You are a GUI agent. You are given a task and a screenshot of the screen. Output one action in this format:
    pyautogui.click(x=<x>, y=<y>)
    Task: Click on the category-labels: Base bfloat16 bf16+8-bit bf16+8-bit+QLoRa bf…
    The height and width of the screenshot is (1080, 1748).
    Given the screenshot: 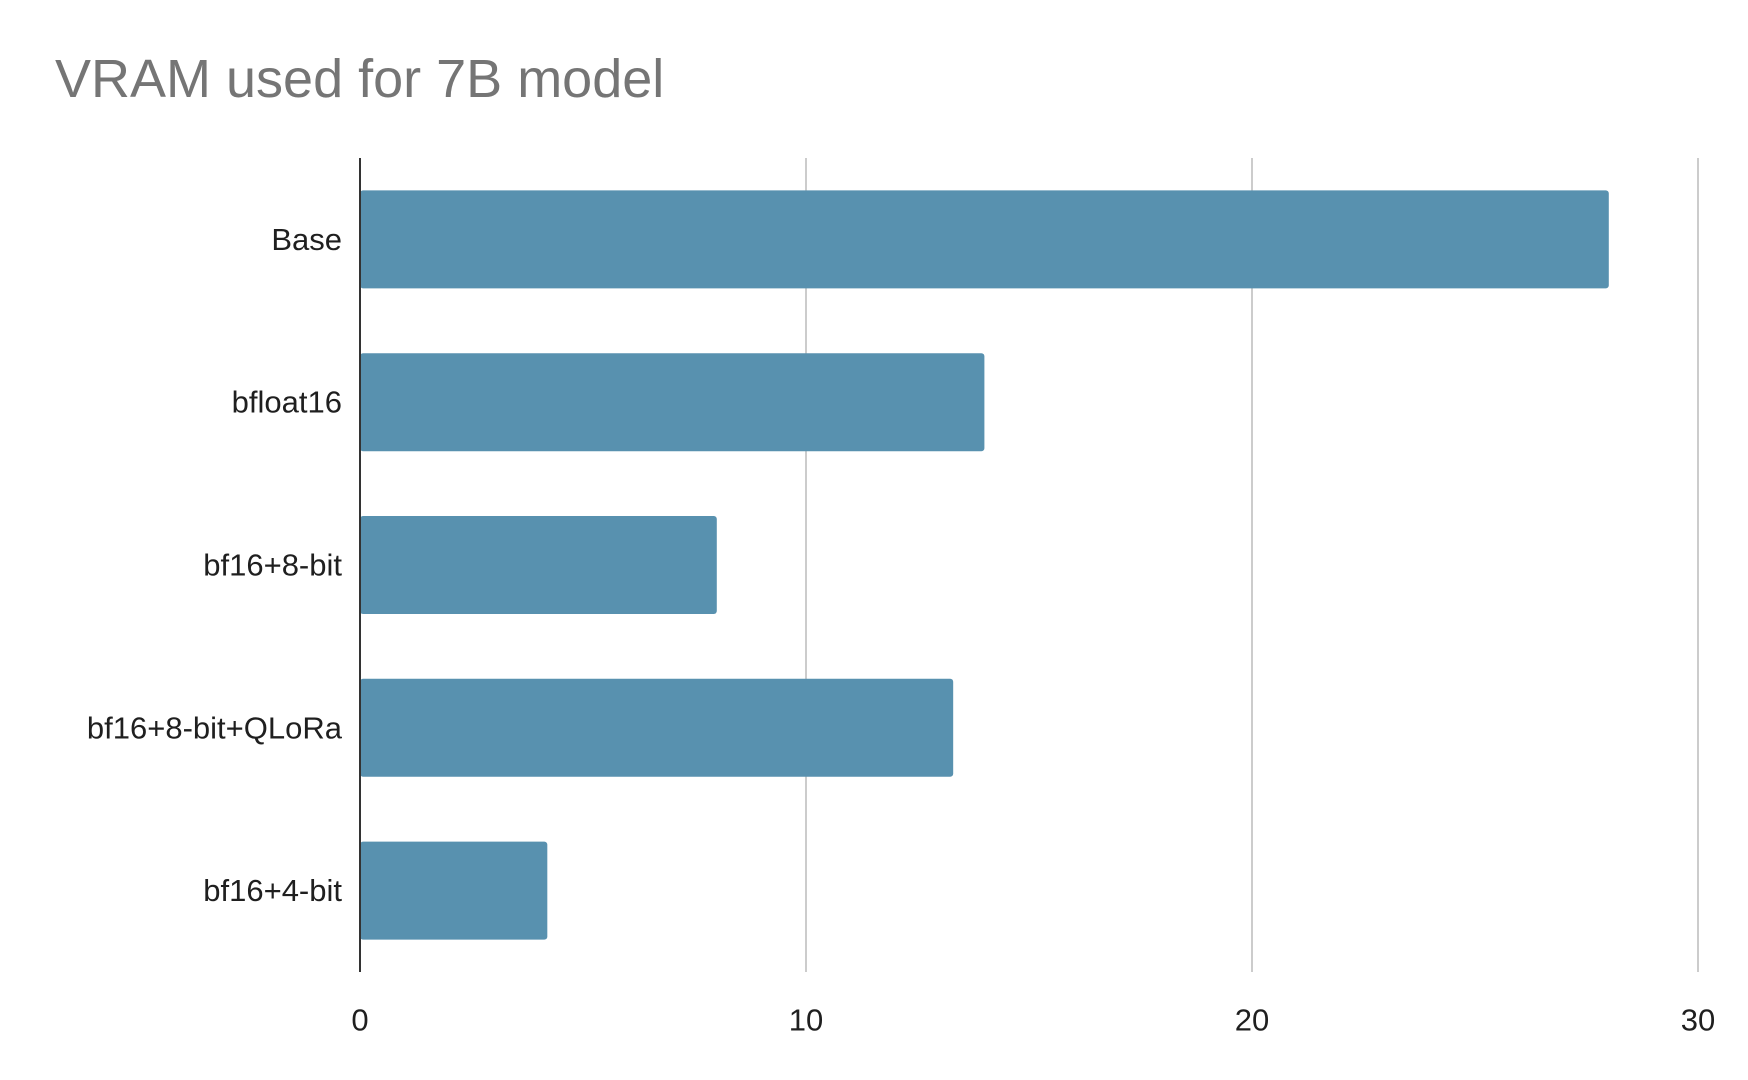 What is the action you would take?
    pyautogui.click(x=215, y=565)
    